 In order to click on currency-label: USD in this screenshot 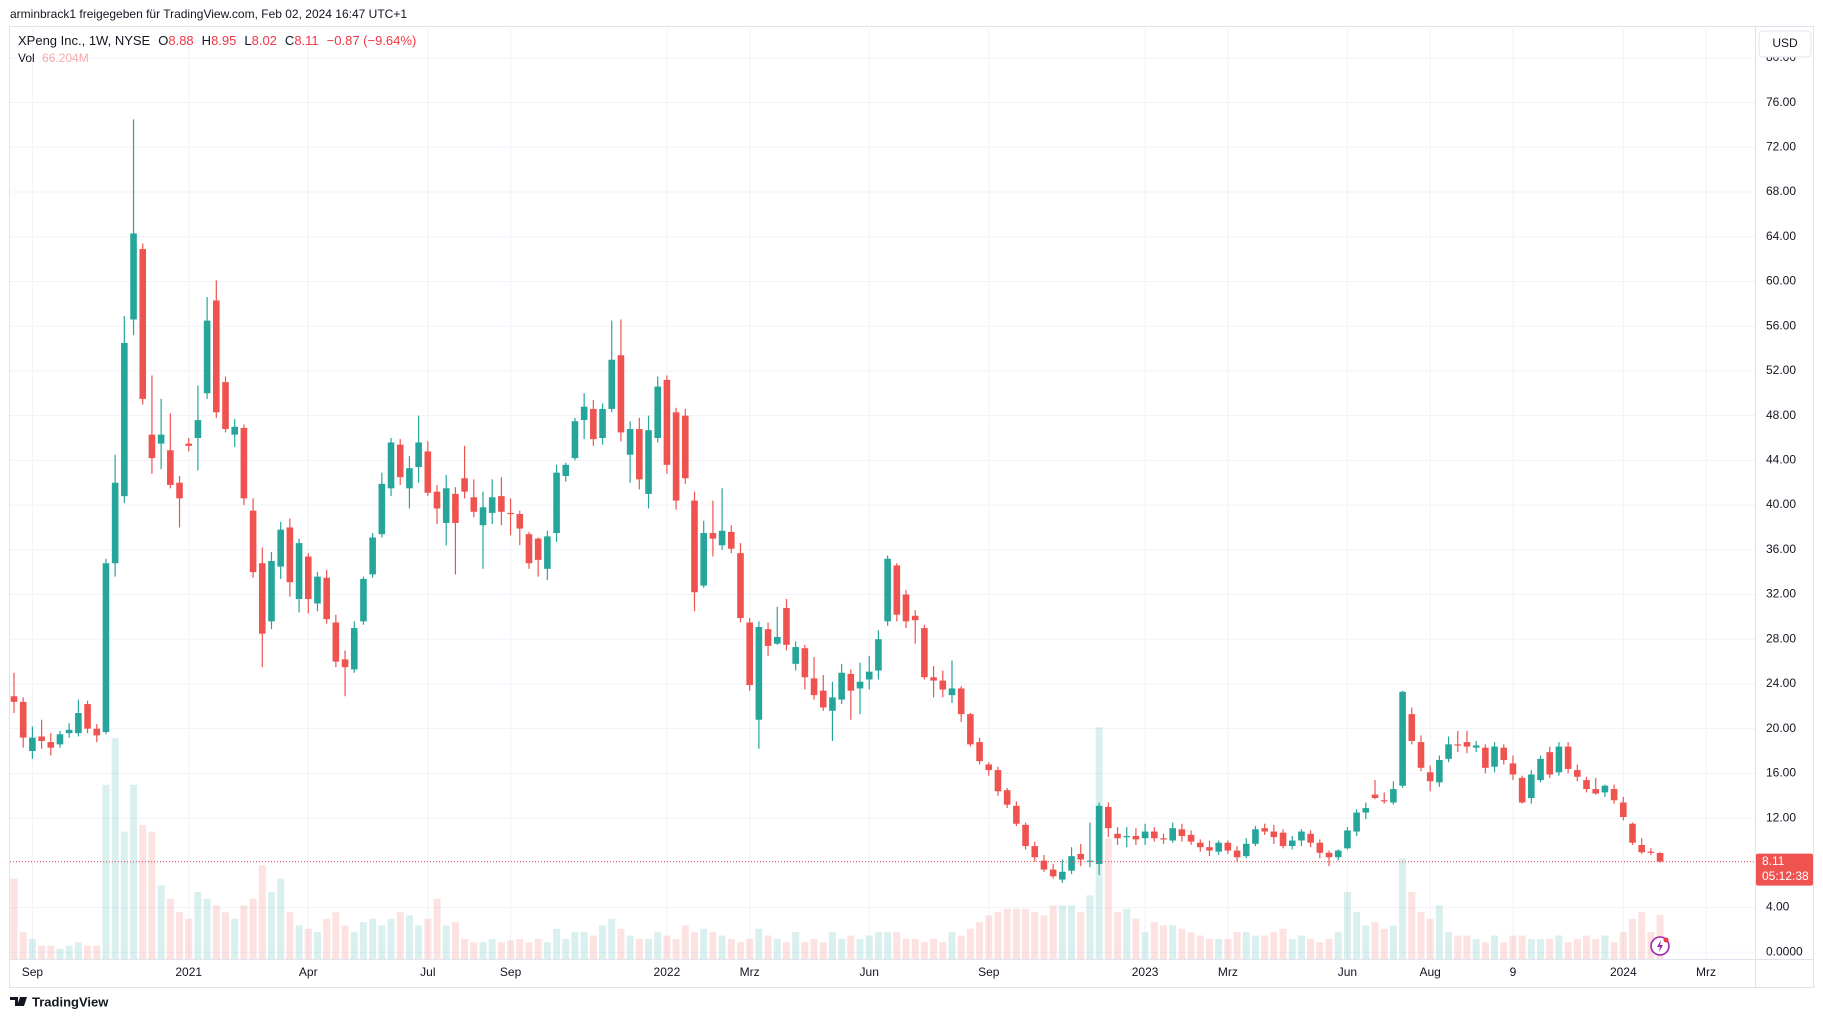, I will do `click(1785, 43)`.